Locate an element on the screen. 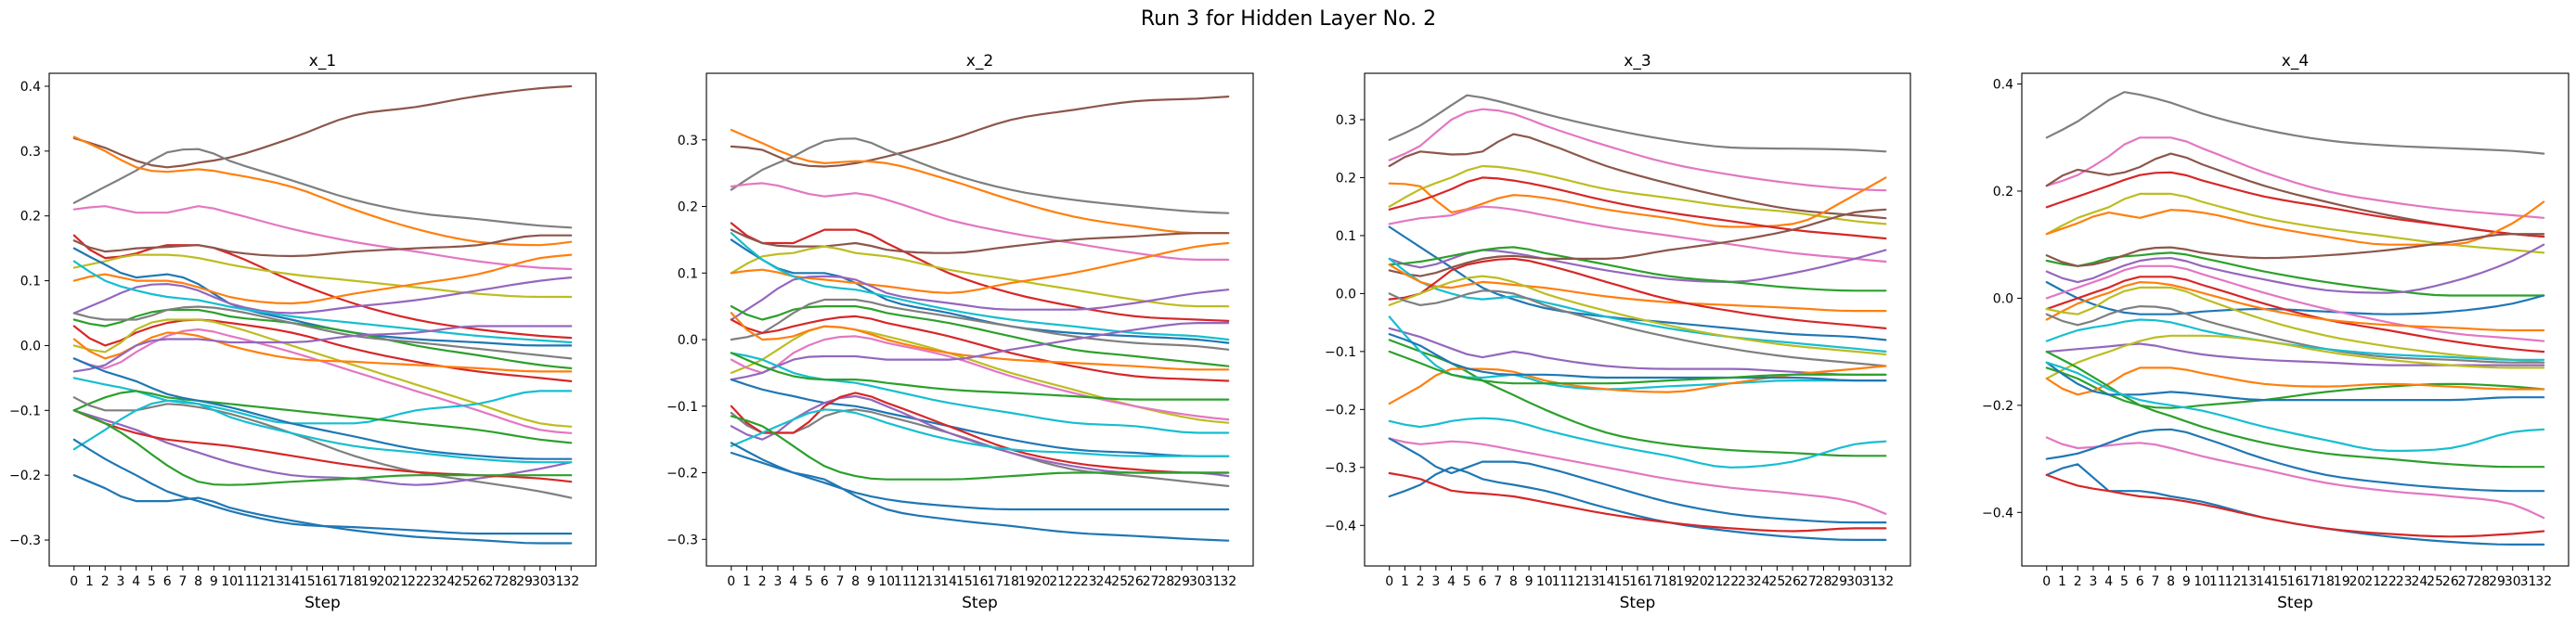 The width and height of the screenshot is (2576, 617). y-tick-label: −0.1 is located at coordinates (1340, 352).